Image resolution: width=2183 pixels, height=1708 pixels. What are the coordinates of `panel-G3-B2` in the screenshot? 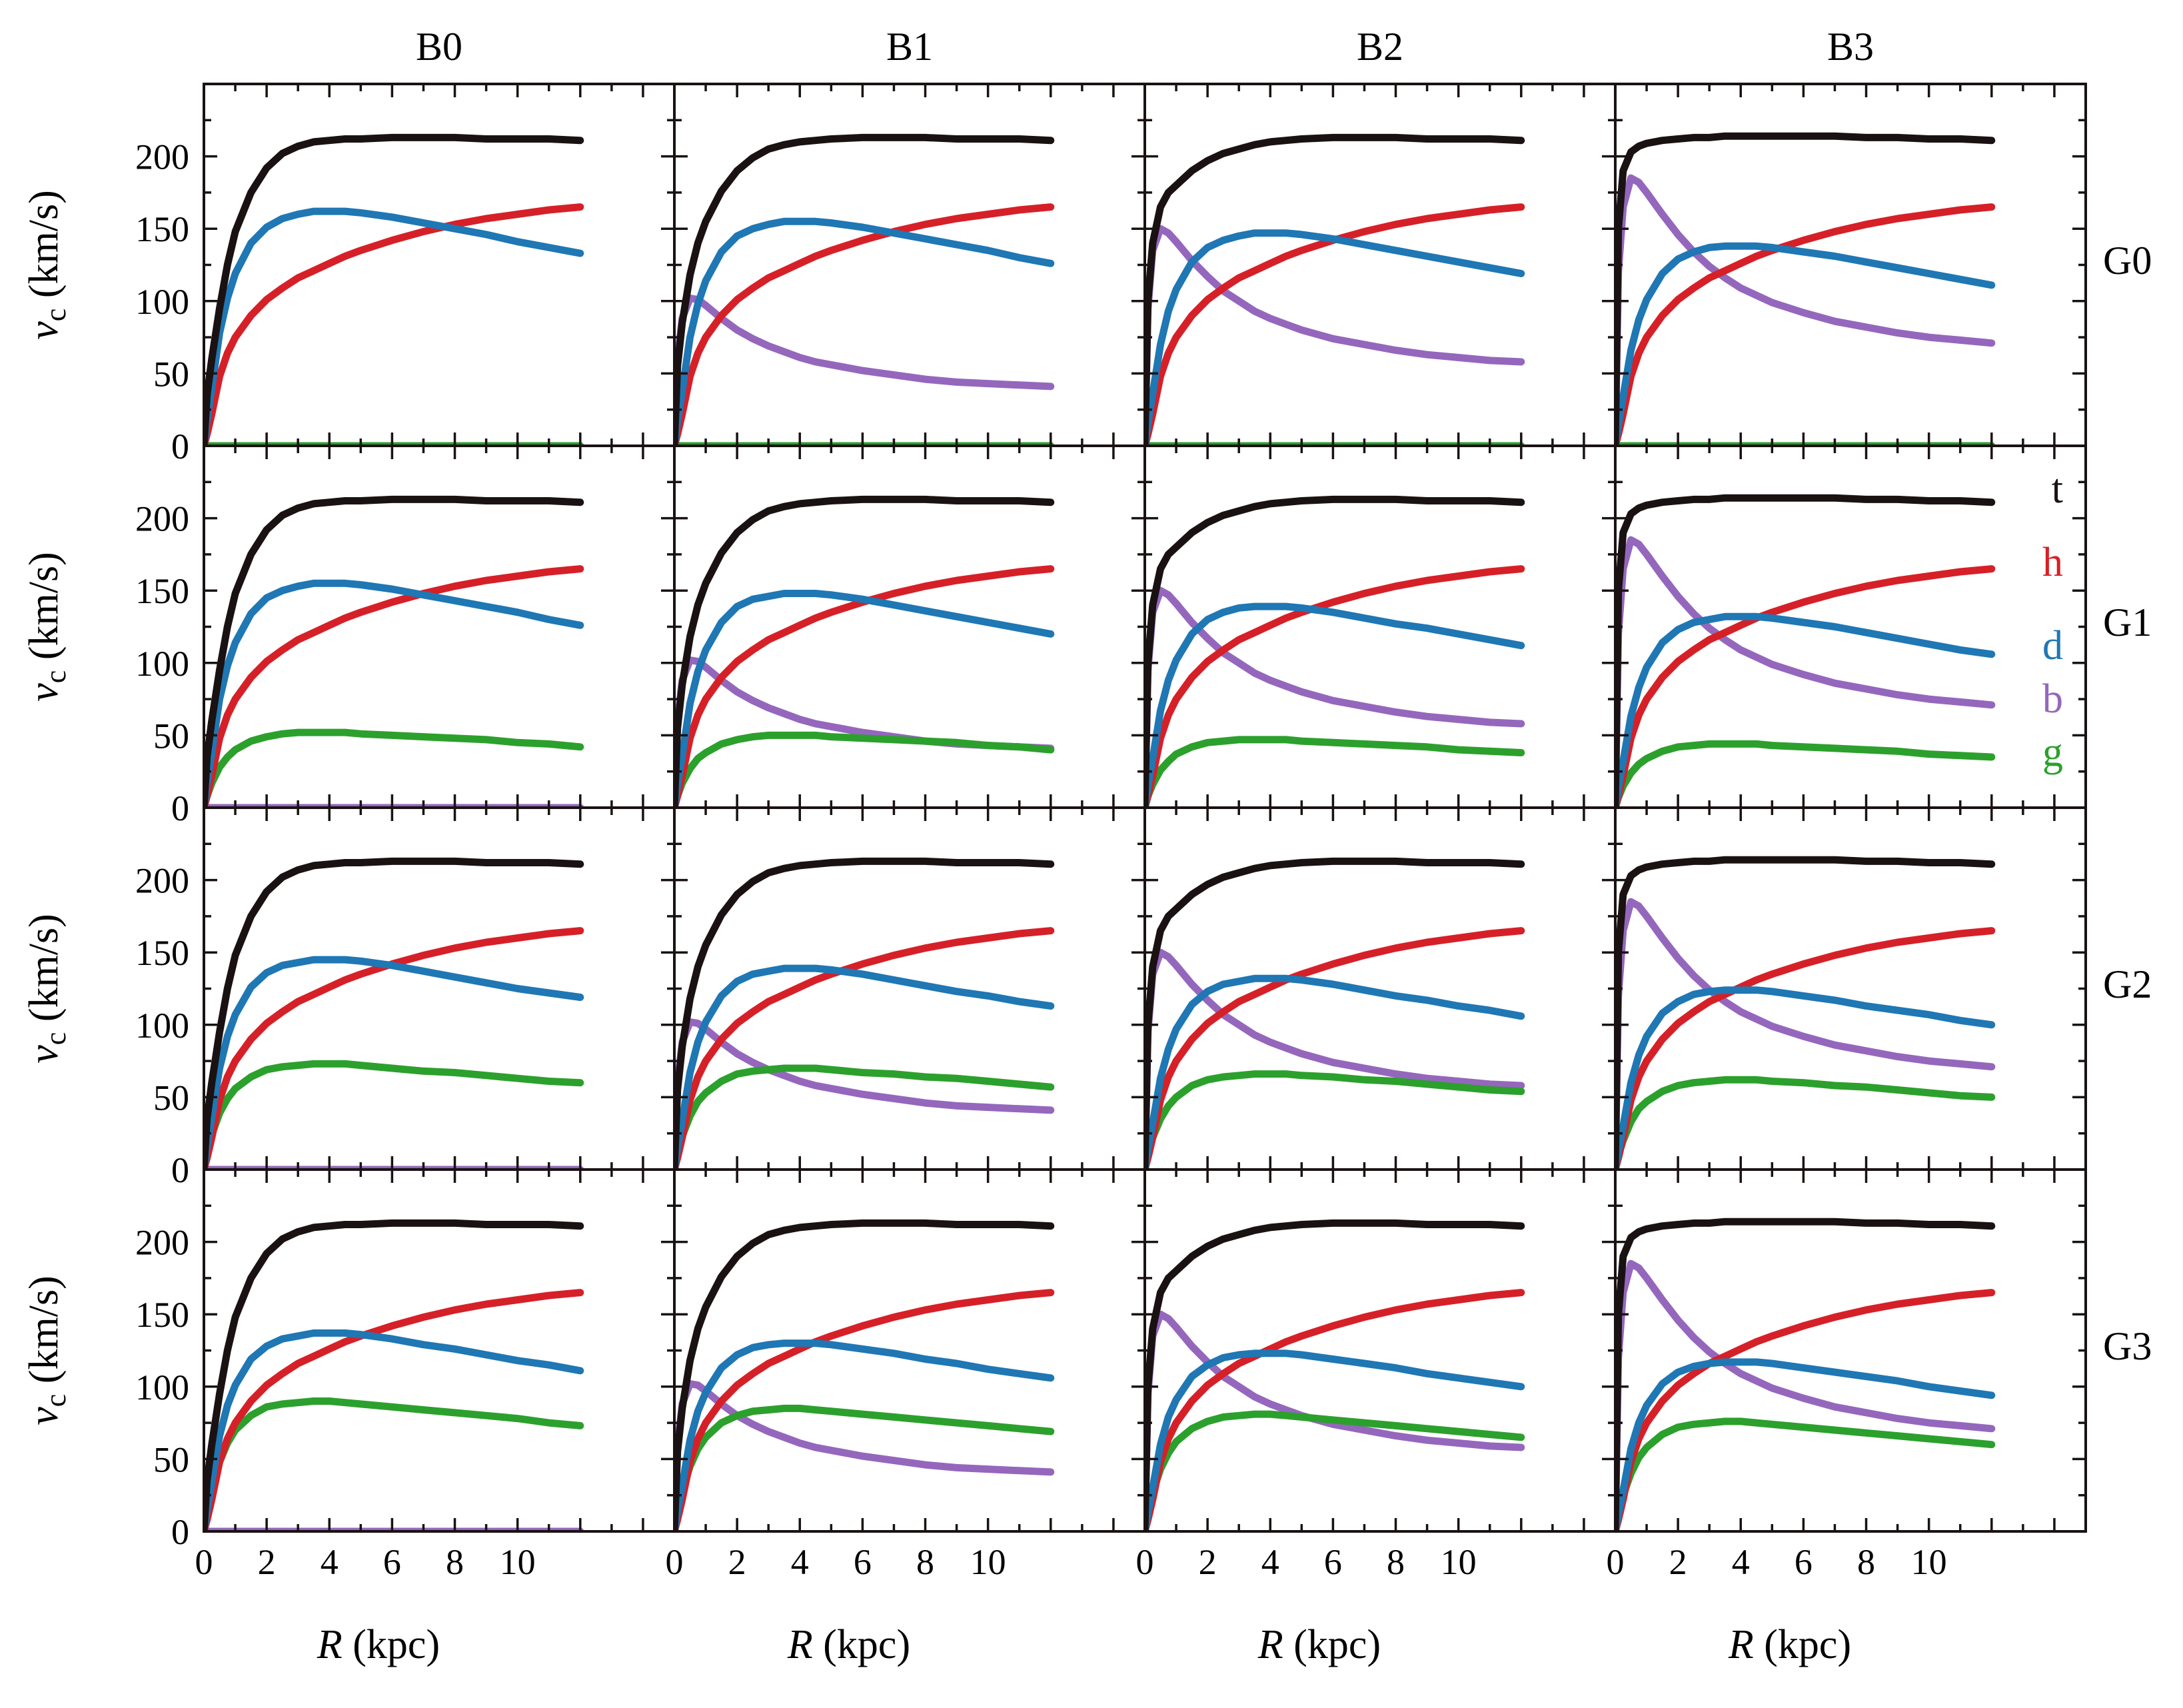 It's located at (1380, 1351).